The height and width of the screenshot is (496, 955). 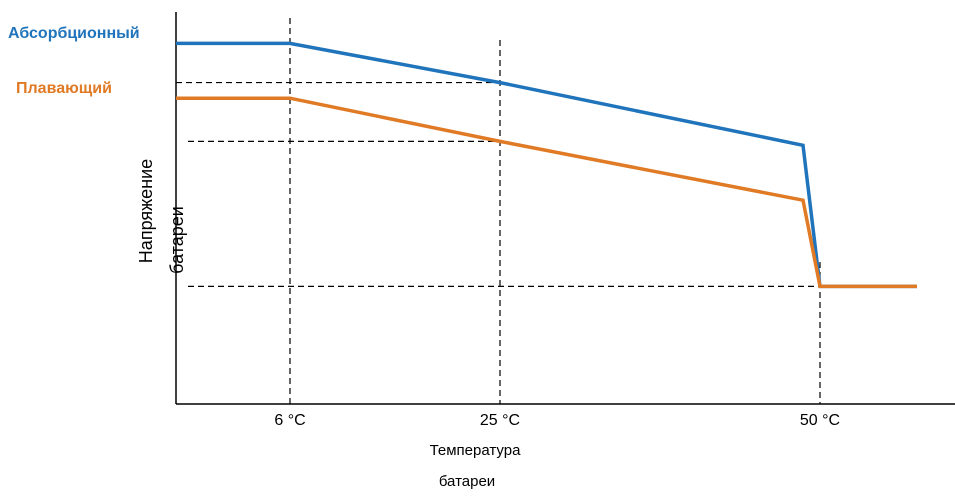 I want to click on x-tick-labels: 6 °C 25 °C 50 °C, so click(x=557, y=420).